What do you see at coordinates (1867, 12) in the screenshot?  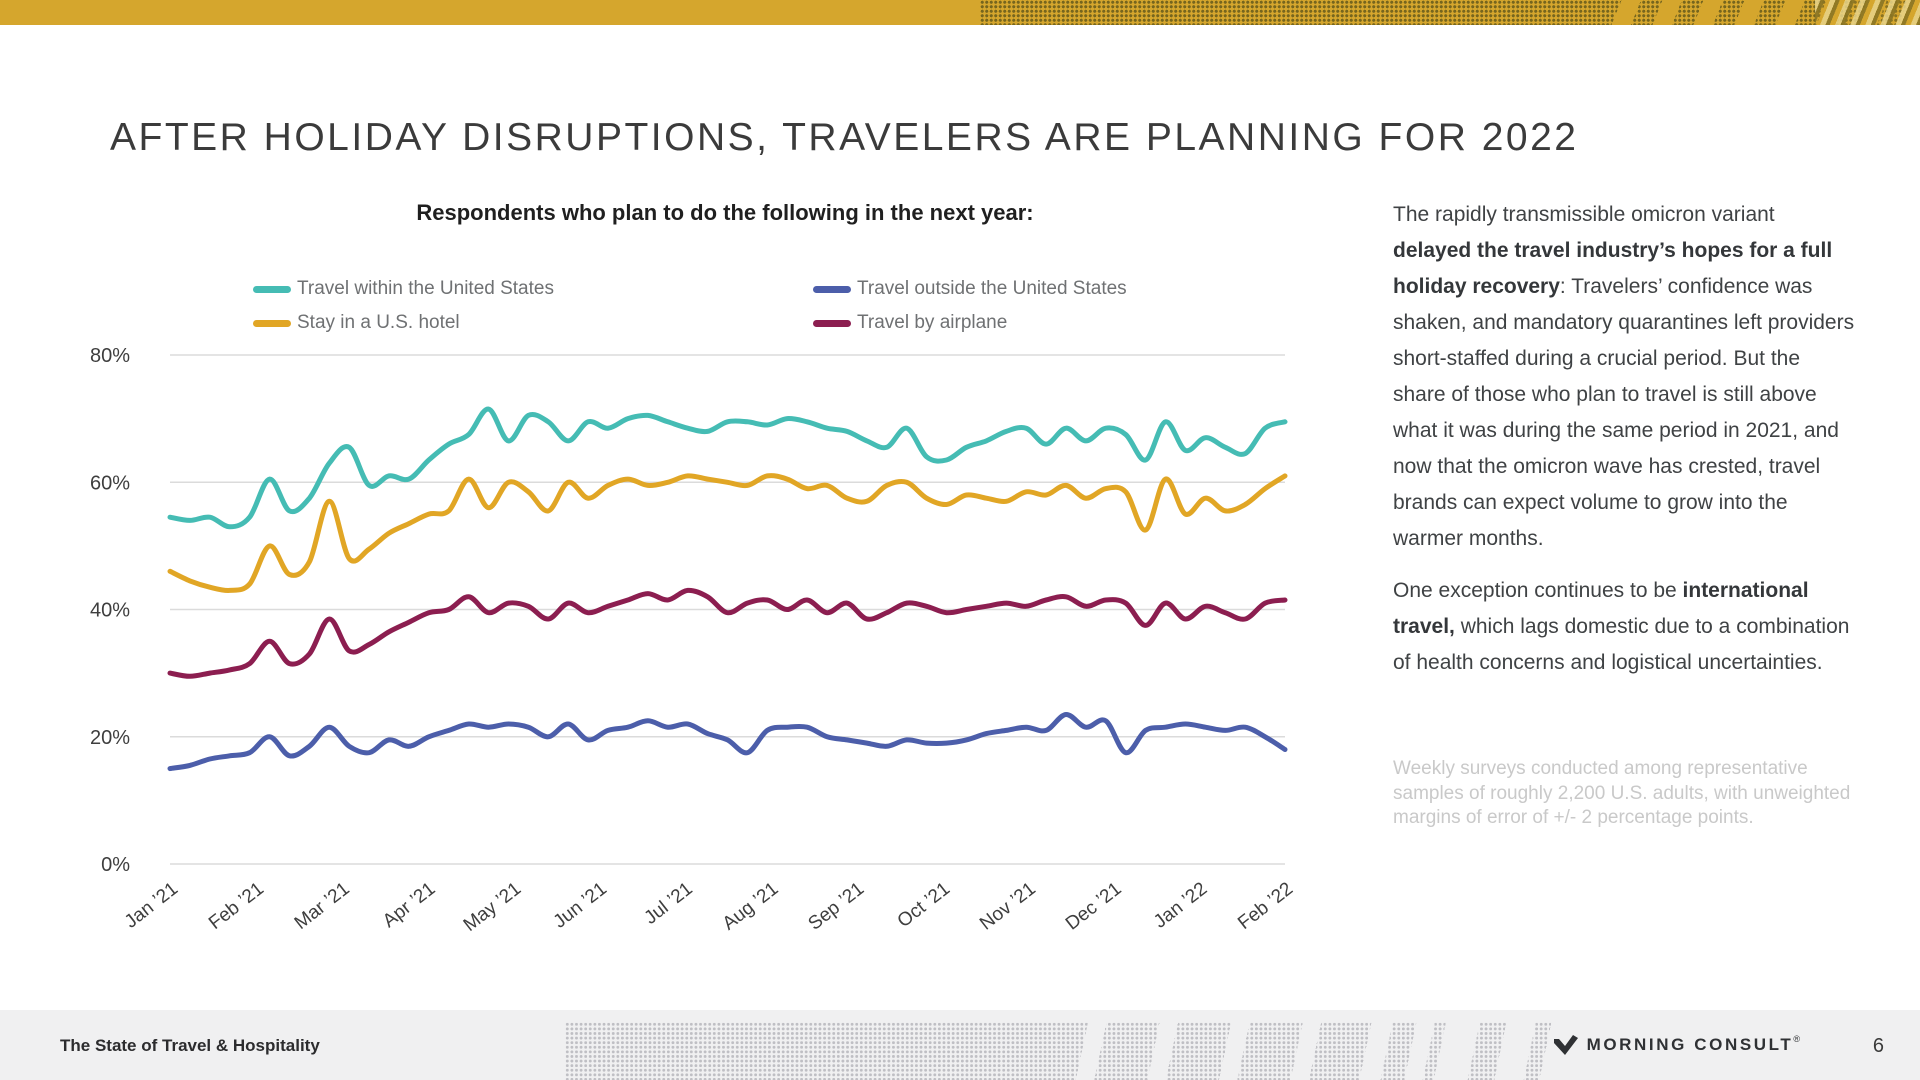 I see `top-accent-fine-stripe-pattern` at bounding box center [1867, 12].